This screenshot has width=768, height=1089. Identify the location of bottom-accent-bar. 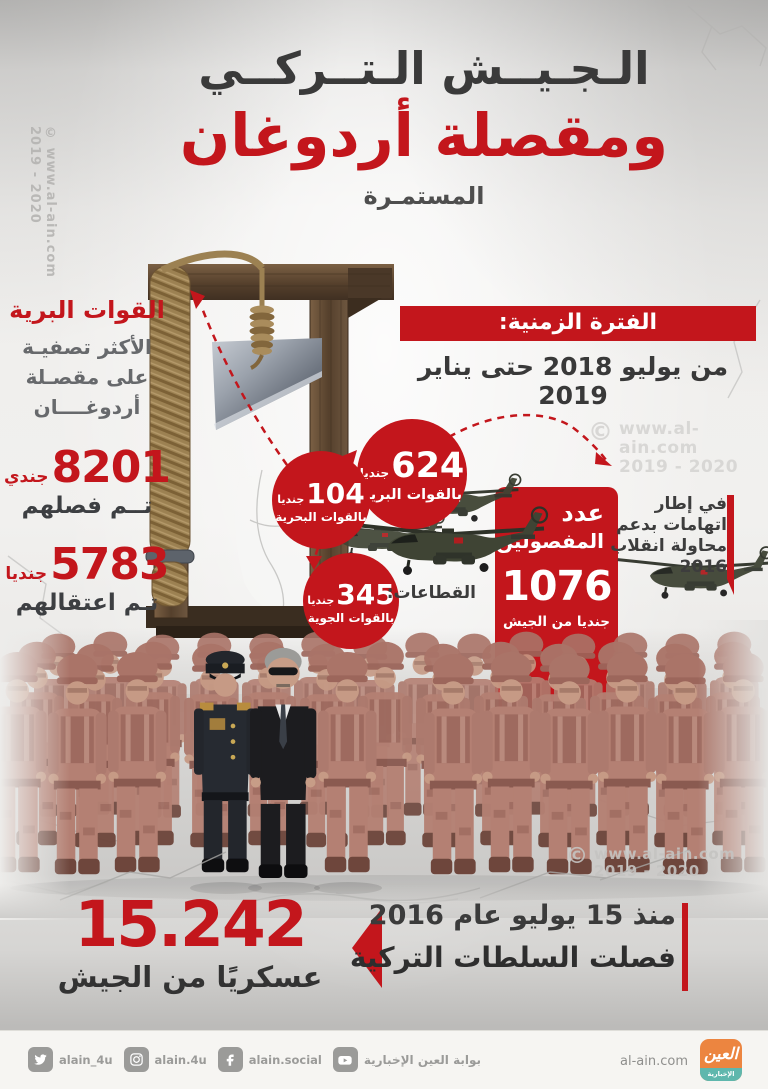
(685, 947).